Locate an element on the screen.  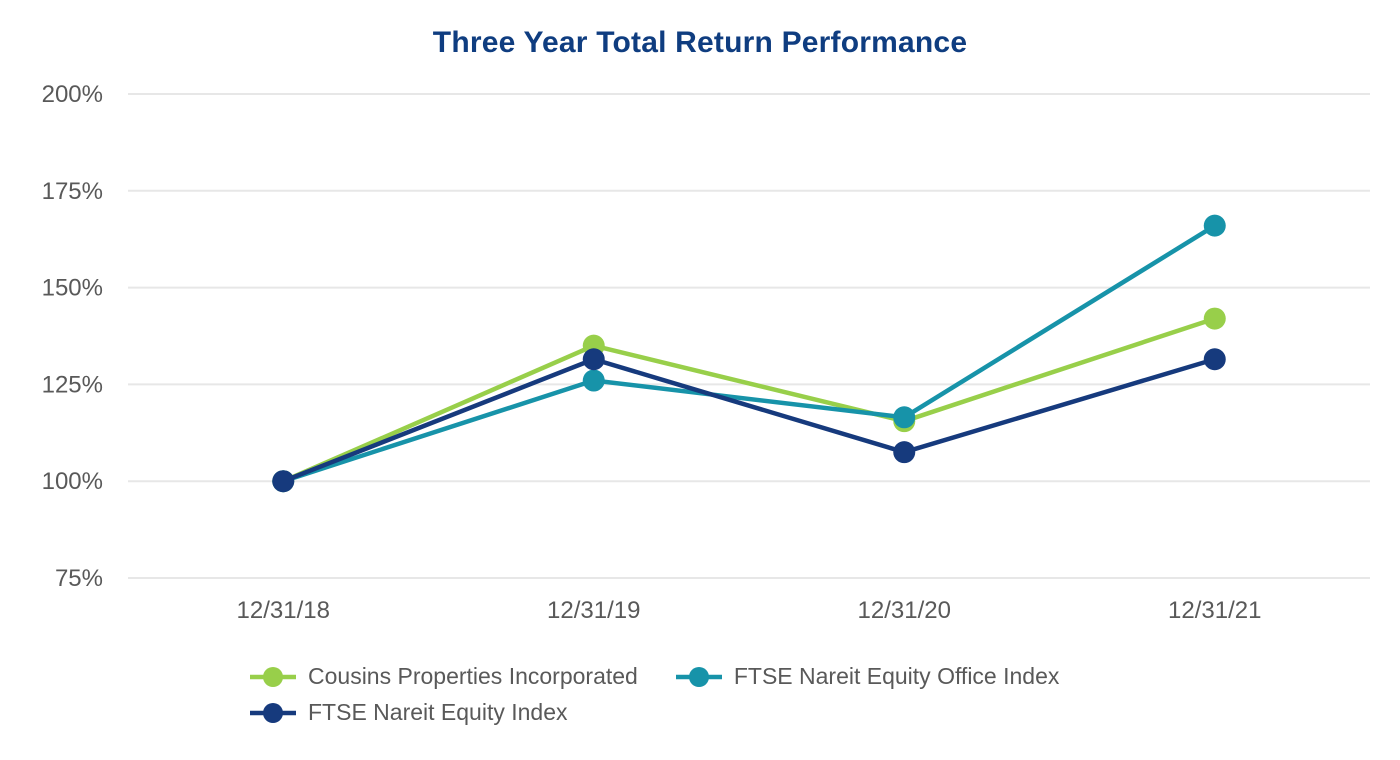
x-axis-tick-label: 12/31/19 is located at coordinates (593, 610).